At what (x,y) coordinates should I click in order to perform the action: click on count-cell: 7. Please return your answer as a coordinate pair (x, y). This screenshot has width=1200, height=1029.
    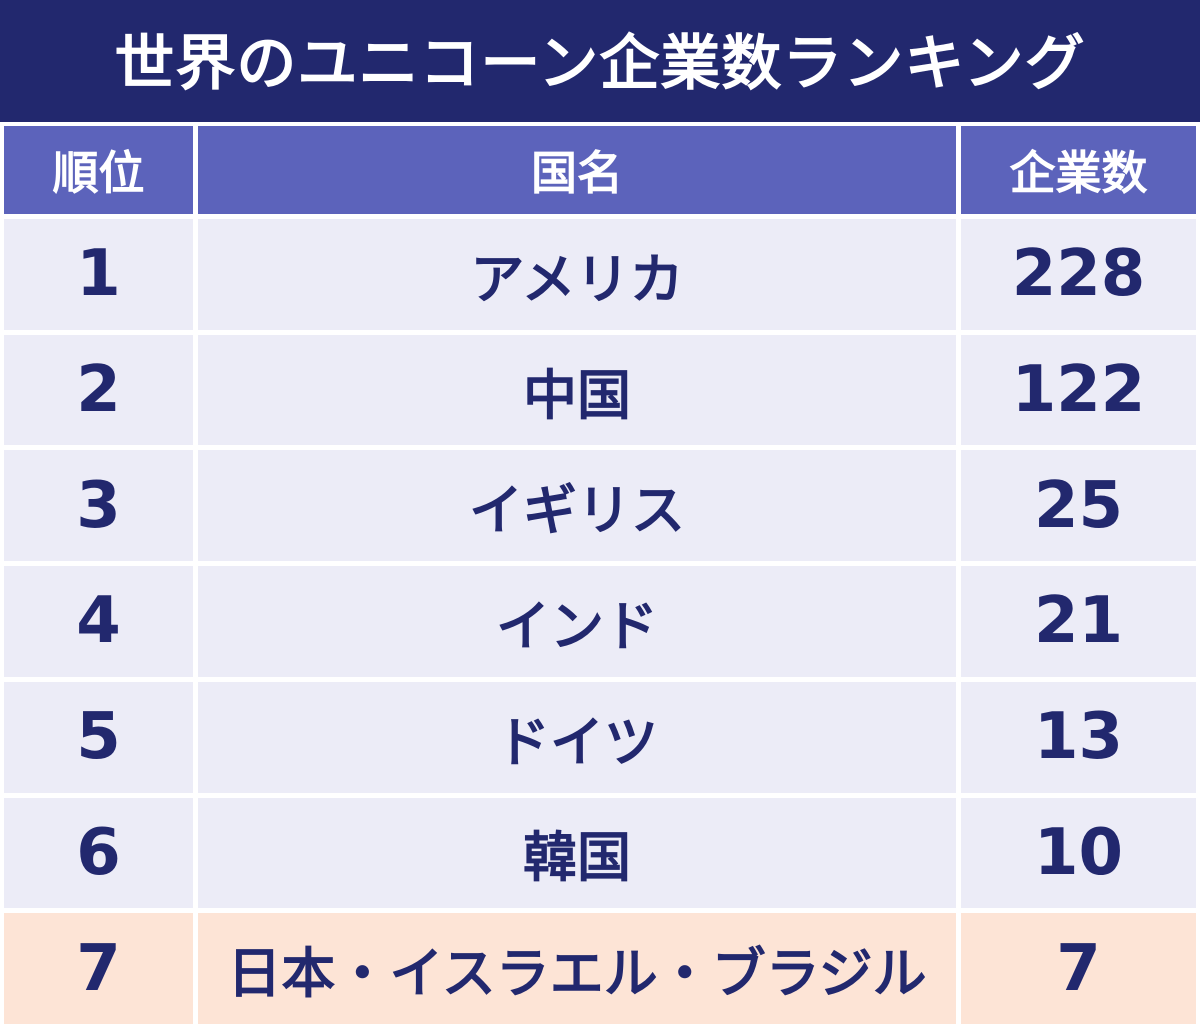
    Looking at the image, I should click on (1078, 968).